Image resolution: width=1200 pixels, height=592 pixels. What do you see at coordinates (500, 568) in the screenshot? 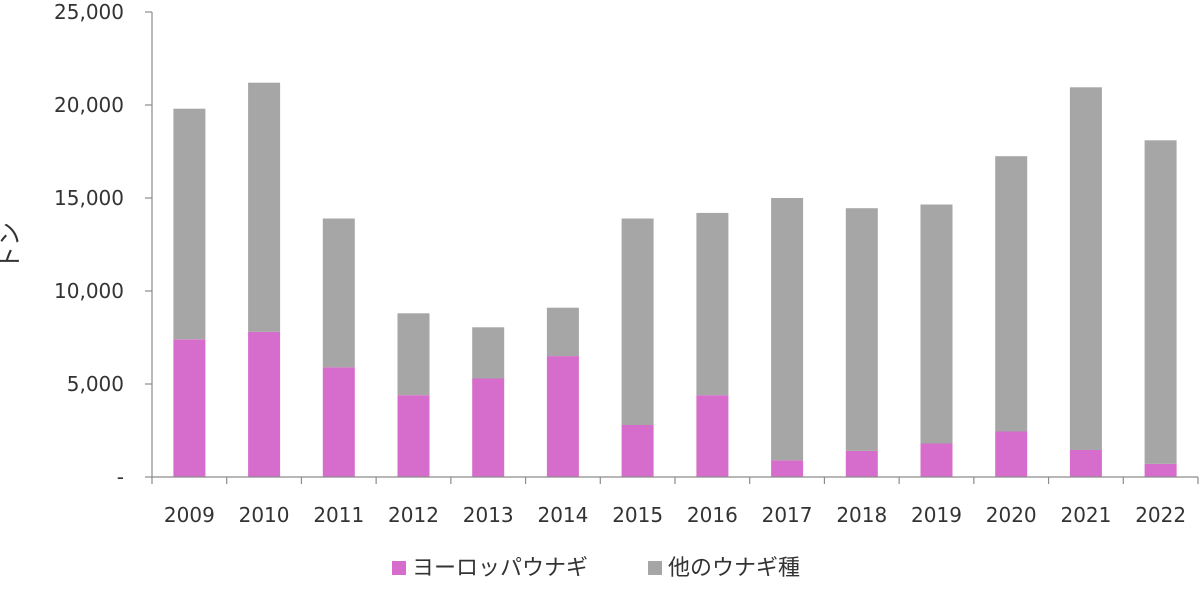
I see `legend-label-series-1: ヨーロッパウナギ` at bounding box center [500, 568].